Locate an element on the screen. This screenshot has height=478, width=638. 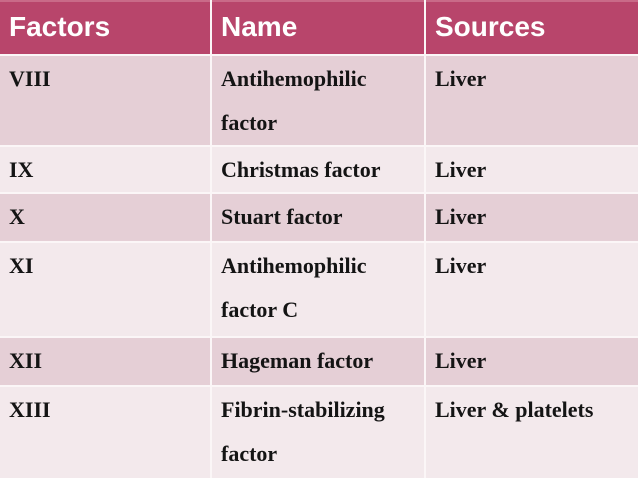
table-row-ix: IX Christmas factor Liver is located at coordinates (319, 170).